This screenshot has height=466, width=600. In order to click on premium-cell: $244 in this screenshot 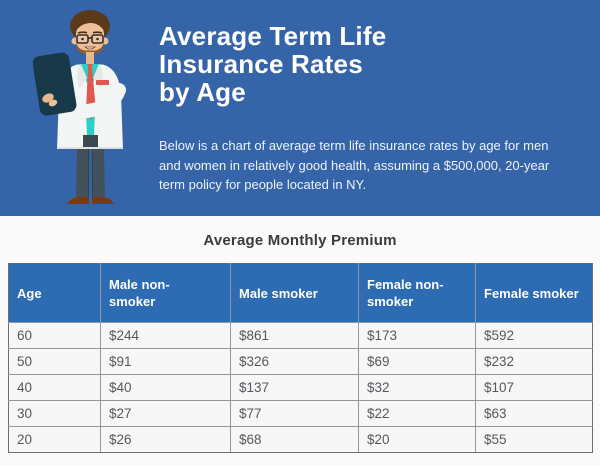, I will do `click(165, 335)`.